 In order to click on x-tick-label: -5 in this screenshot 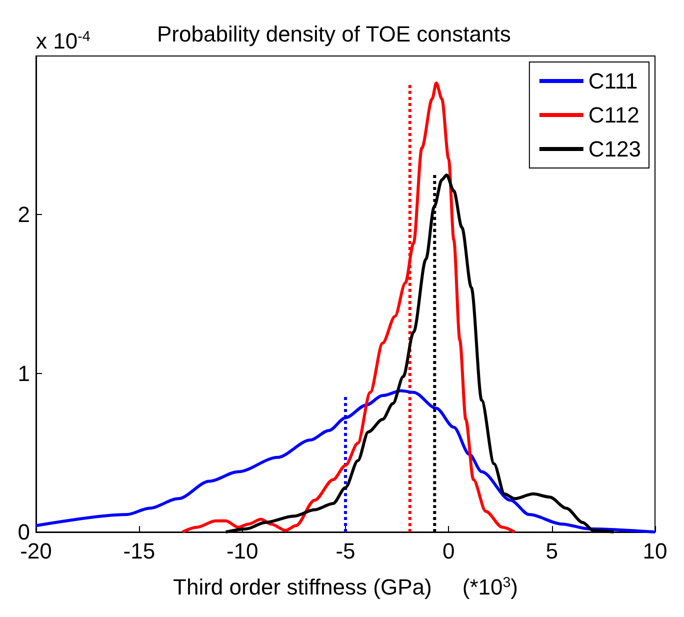, I will do `click(346, 551)`.